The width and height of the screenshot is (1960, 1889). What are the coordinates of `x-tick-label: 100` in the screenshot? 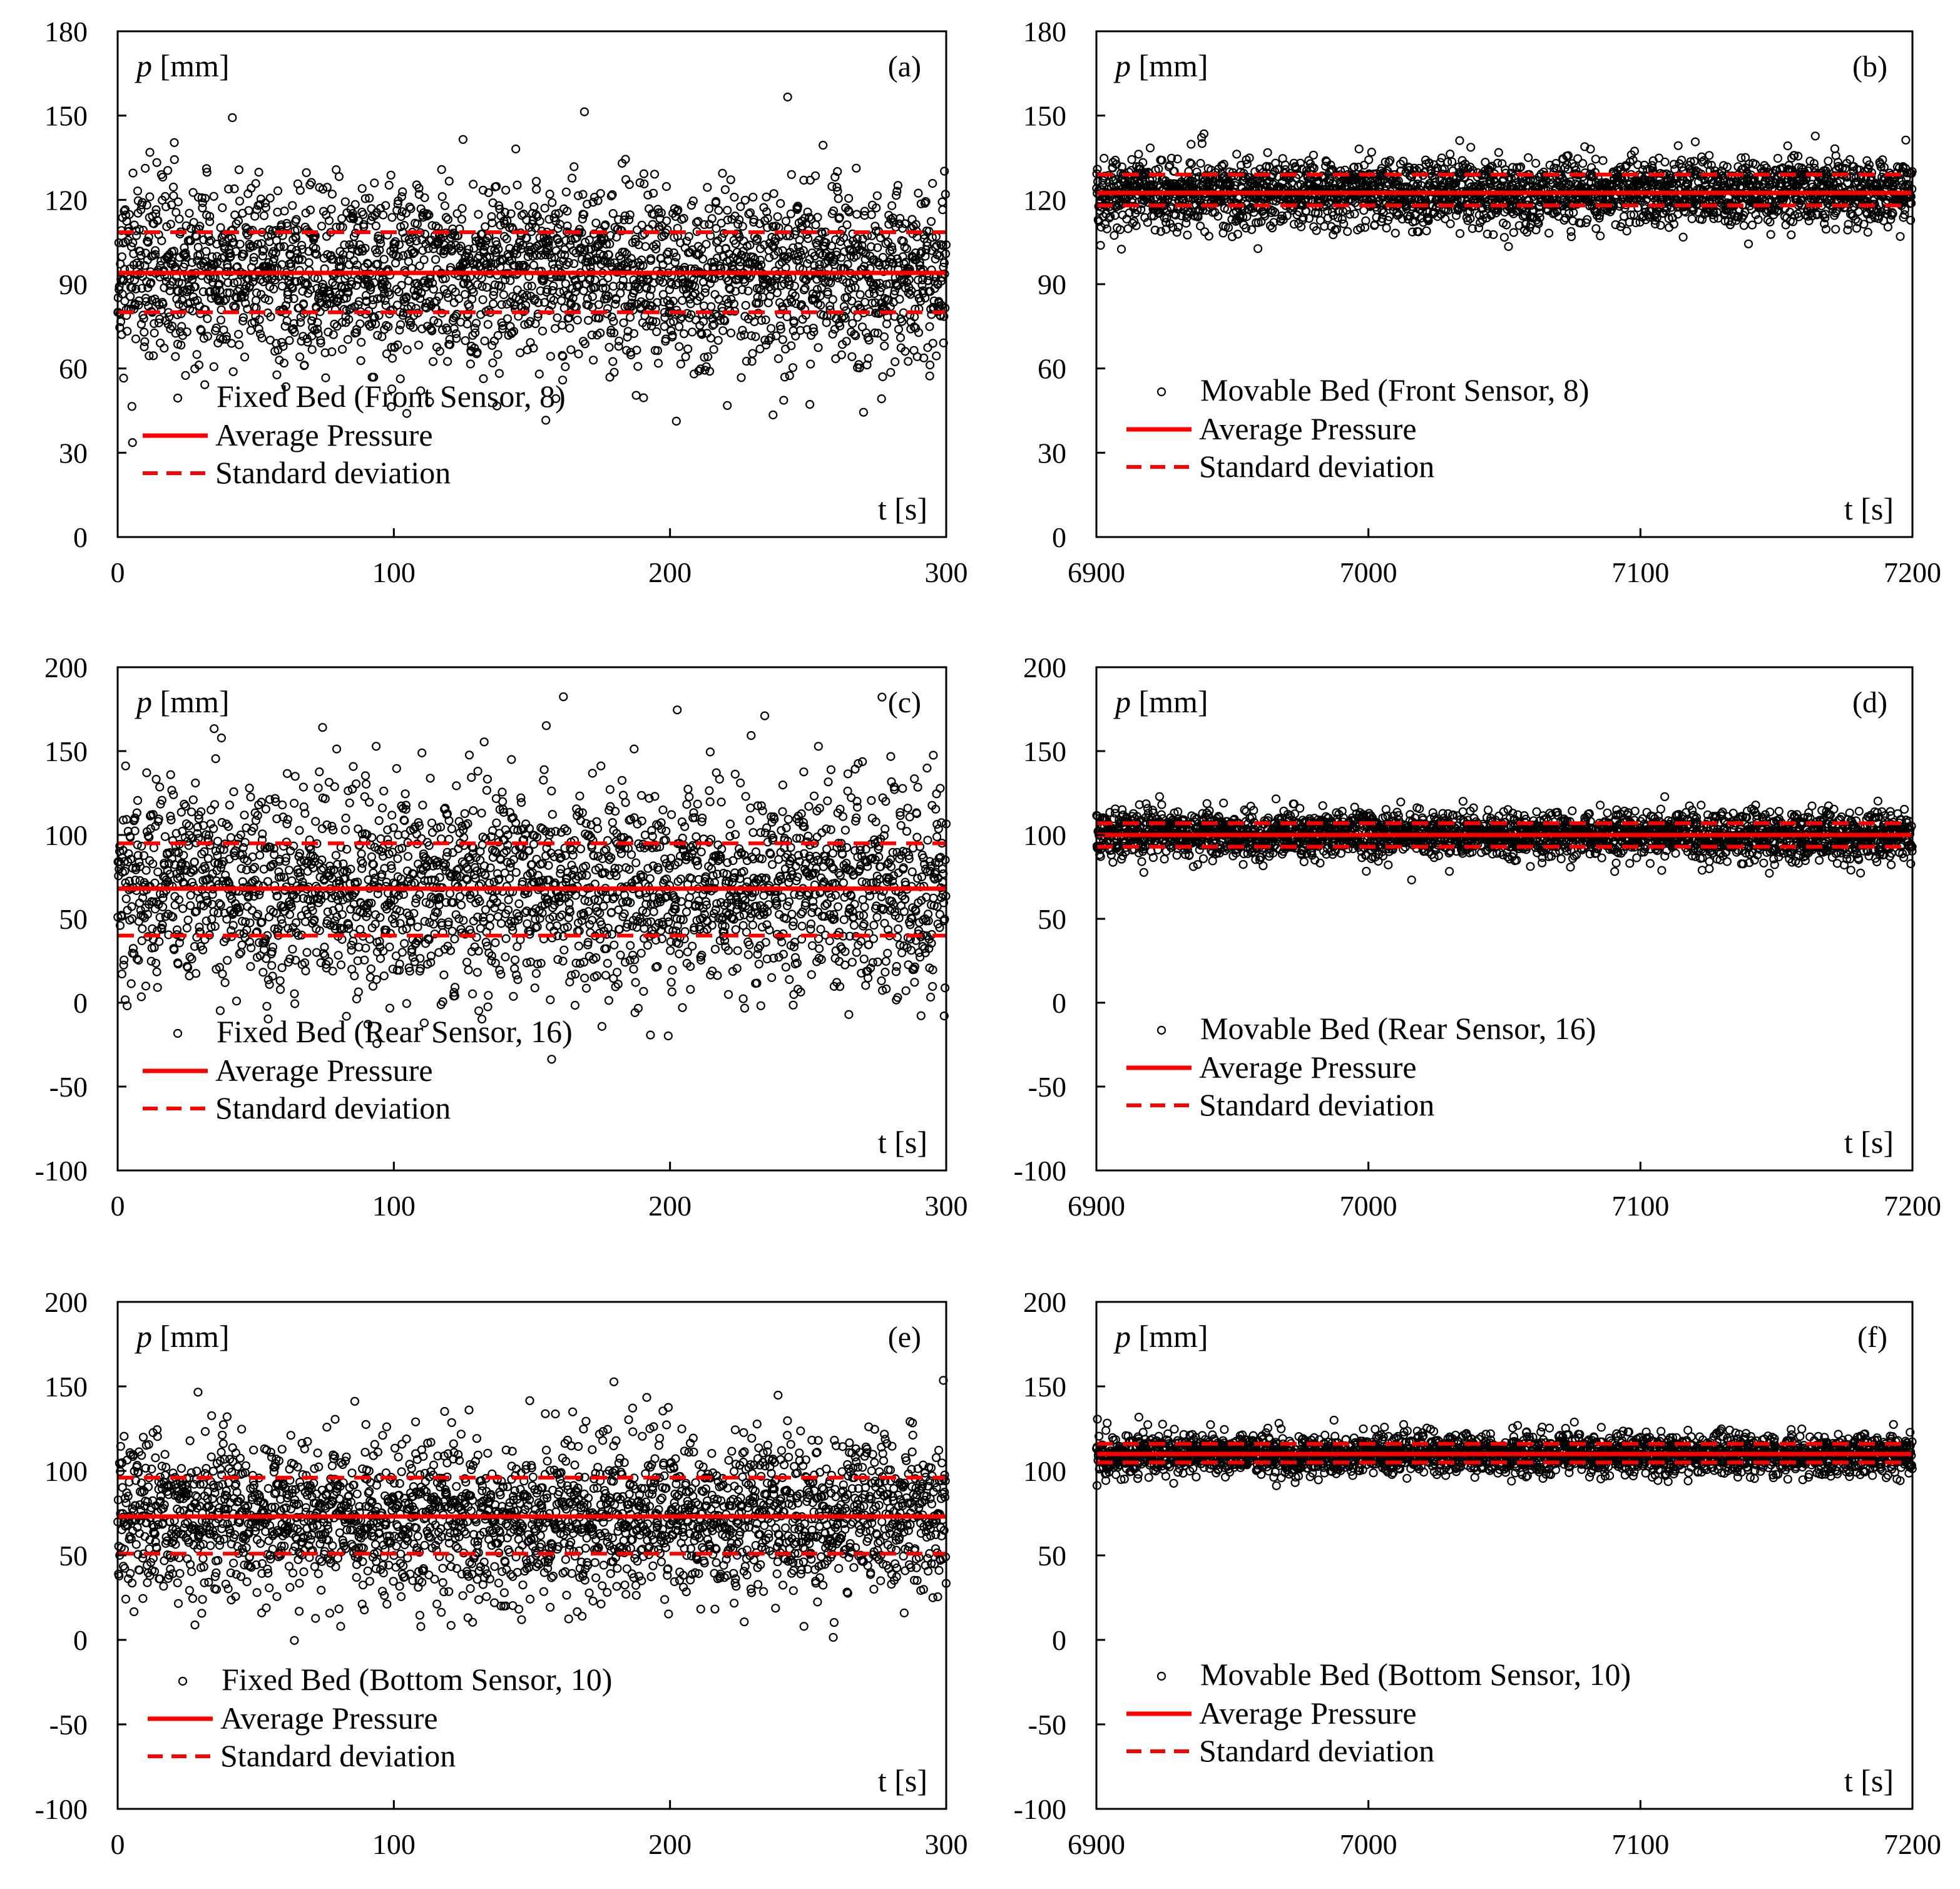 It's located at (394, 572).